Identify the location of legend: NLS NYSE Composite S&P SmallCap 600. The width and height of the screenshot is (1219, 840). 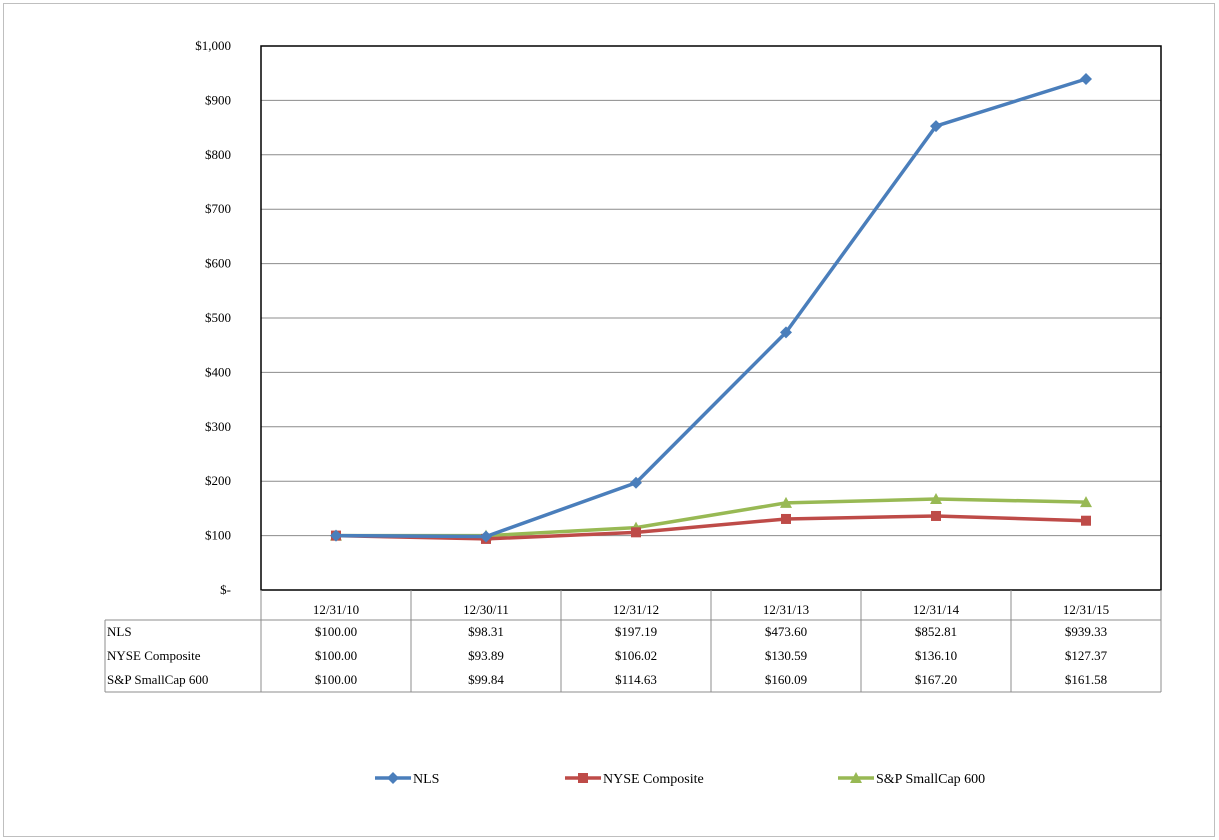
(680, 779).